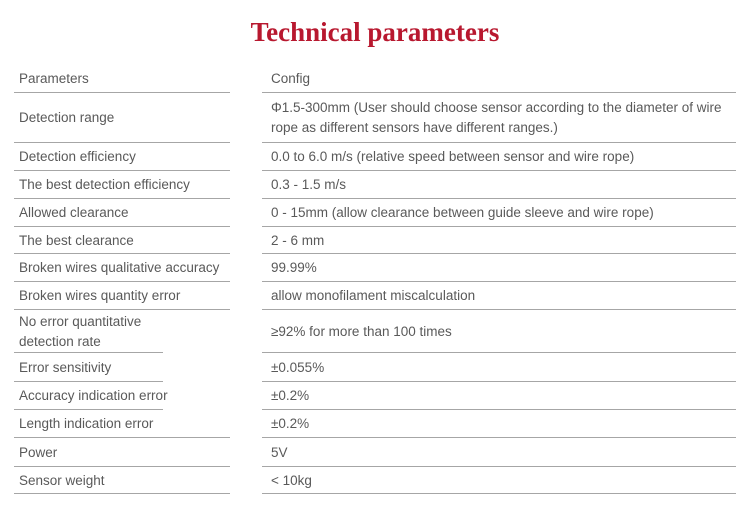 Image resolution: width=750 pixels, height=526 pixels. Describe the element at coordinates (138, 480) in the screenshot. I see `param-cell: Sensor weight` at that location.